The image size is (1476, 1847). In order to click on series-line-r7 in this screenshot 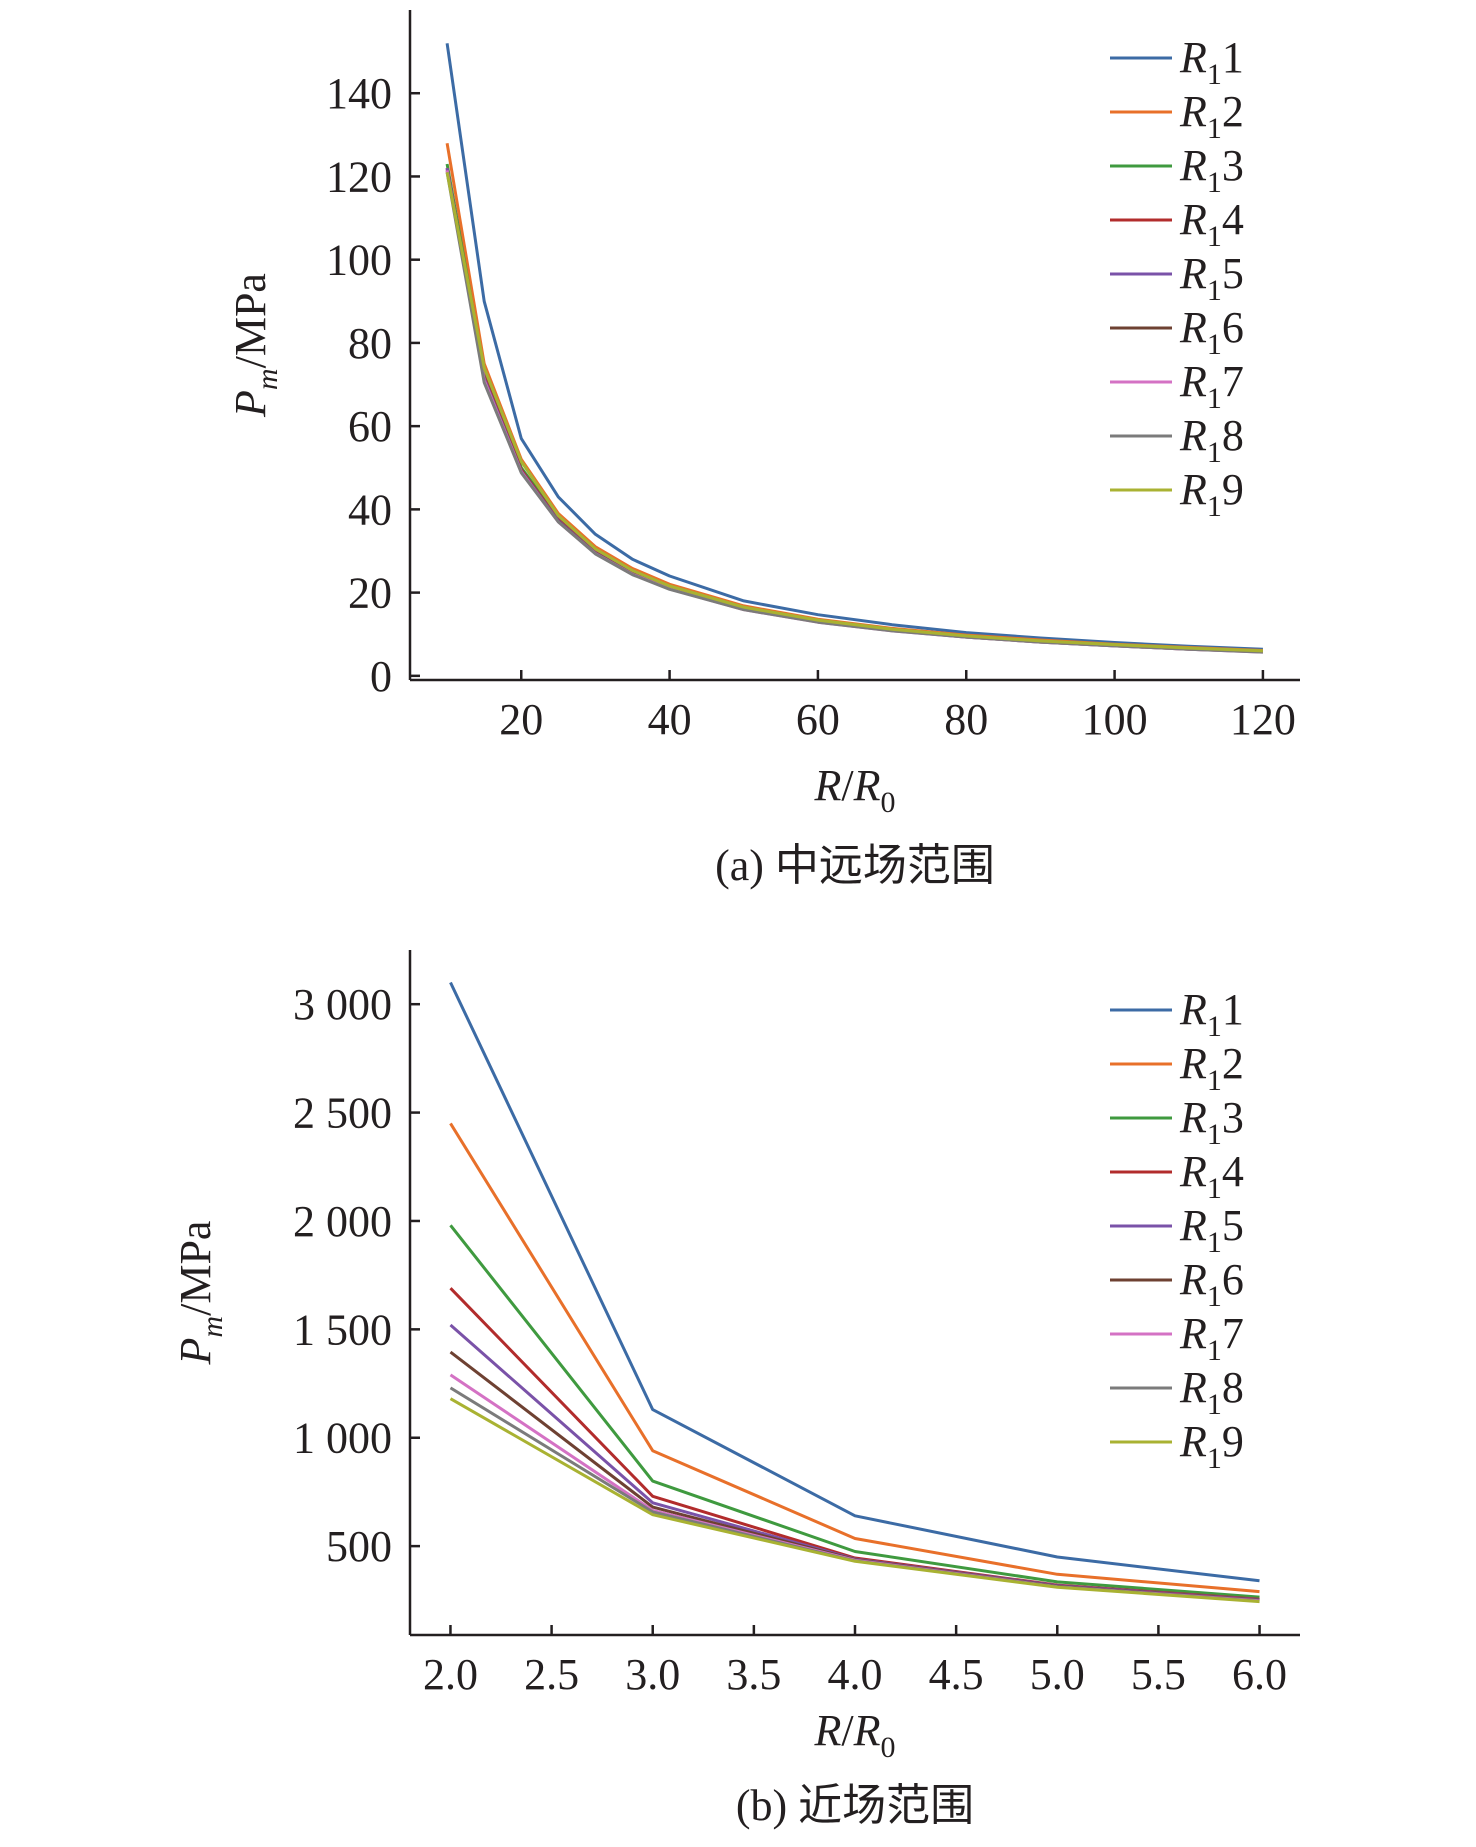, I will do `click(854, 411)`.